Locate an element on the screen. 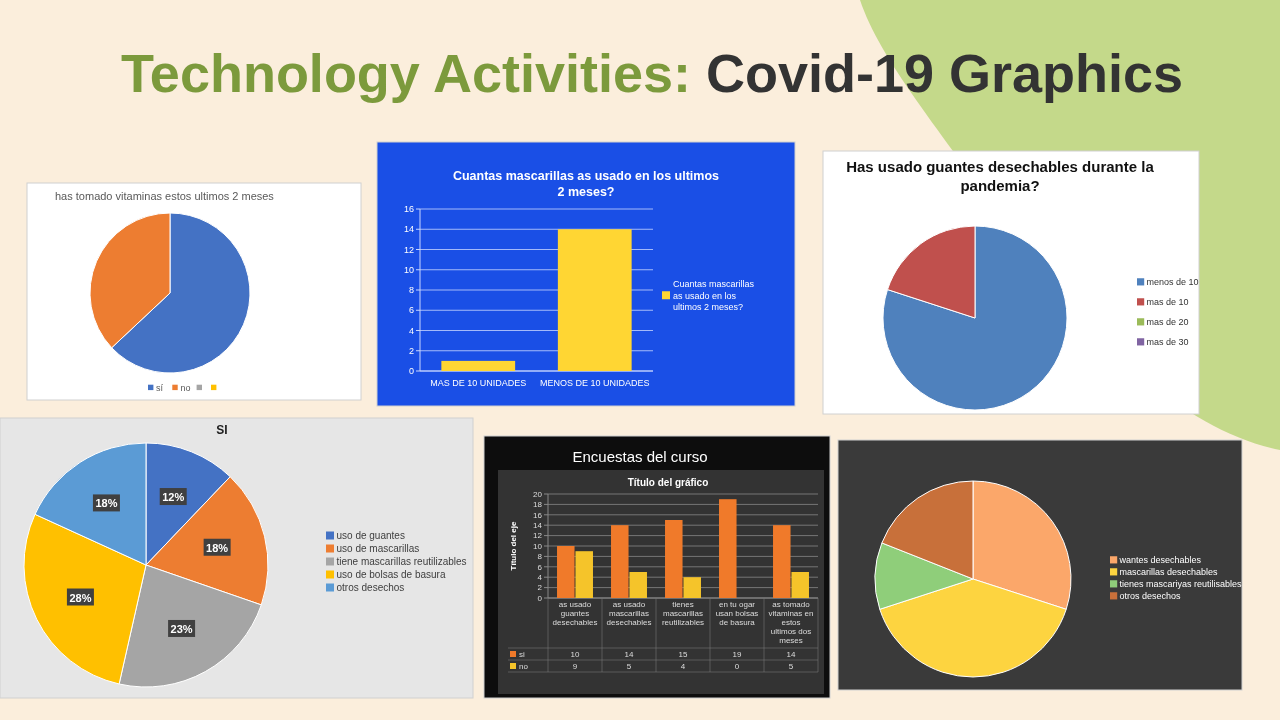 The image size is (1280, 720). chart-title: Cuantas mascarillas as usado en los ultimos 2 meses? is located at coordinates (586, 184).